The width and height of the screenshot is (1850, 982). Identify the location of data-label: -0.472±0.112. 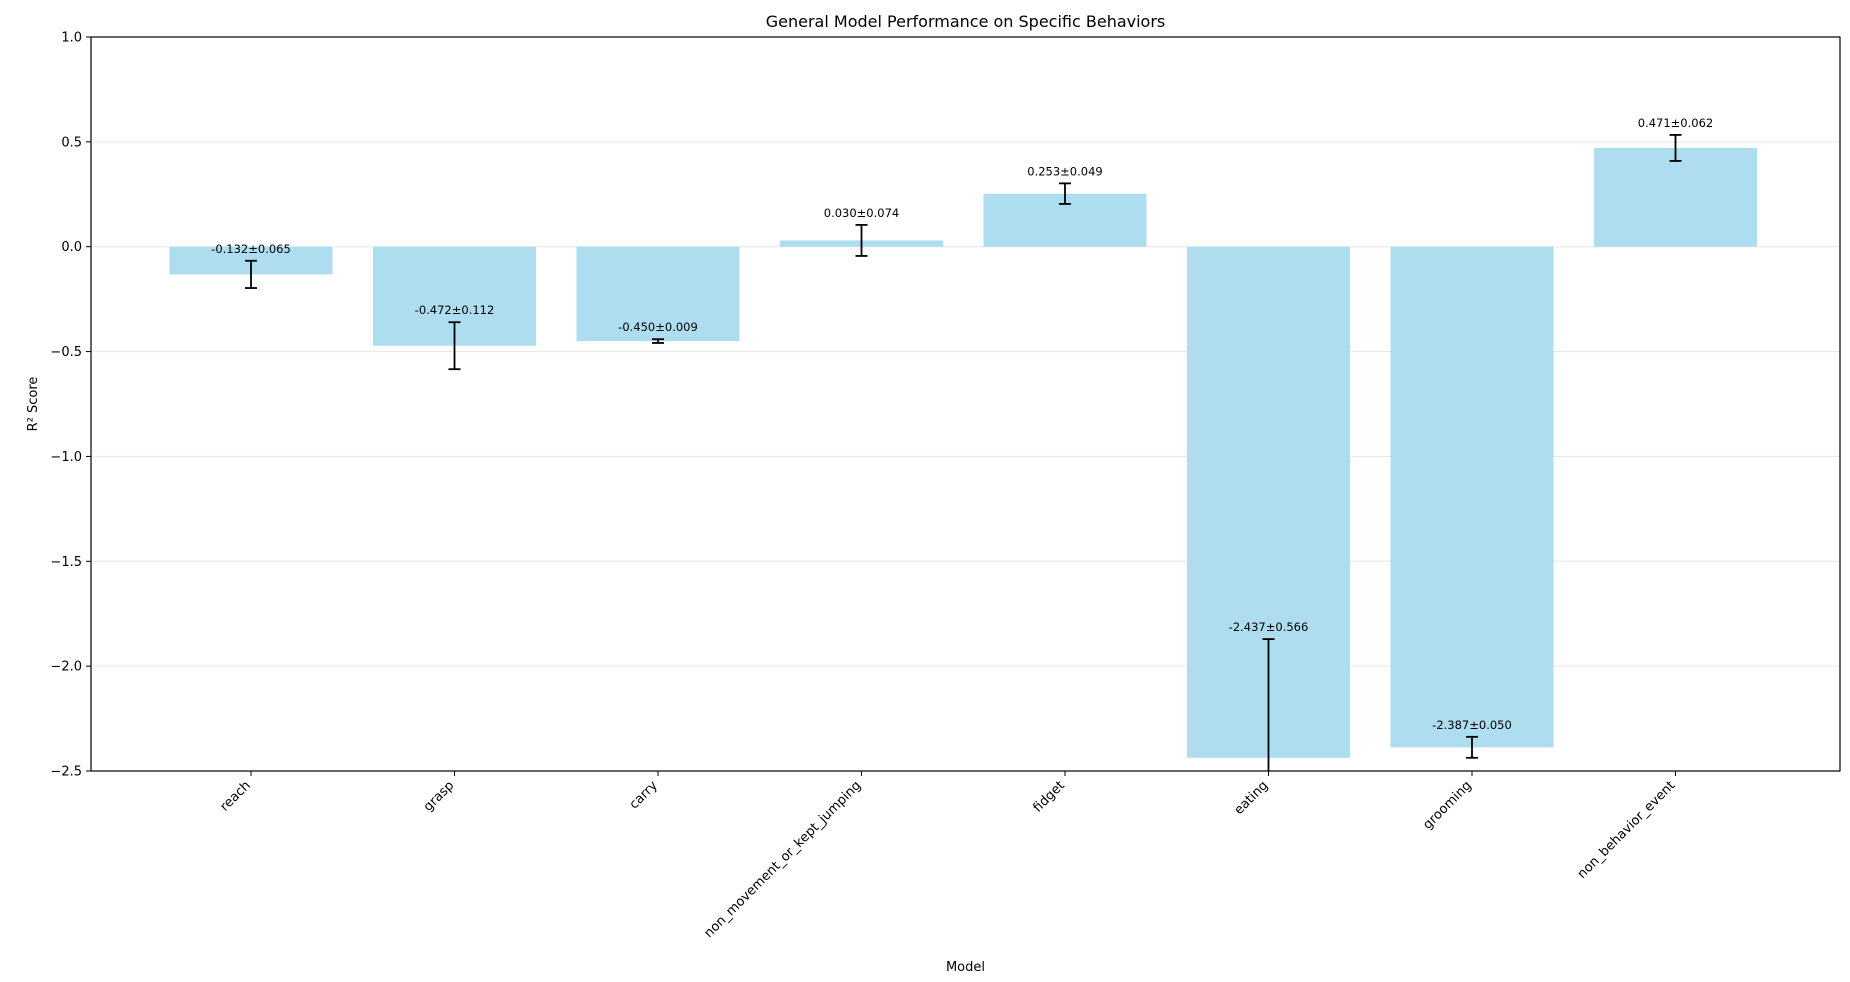
(455, 310).